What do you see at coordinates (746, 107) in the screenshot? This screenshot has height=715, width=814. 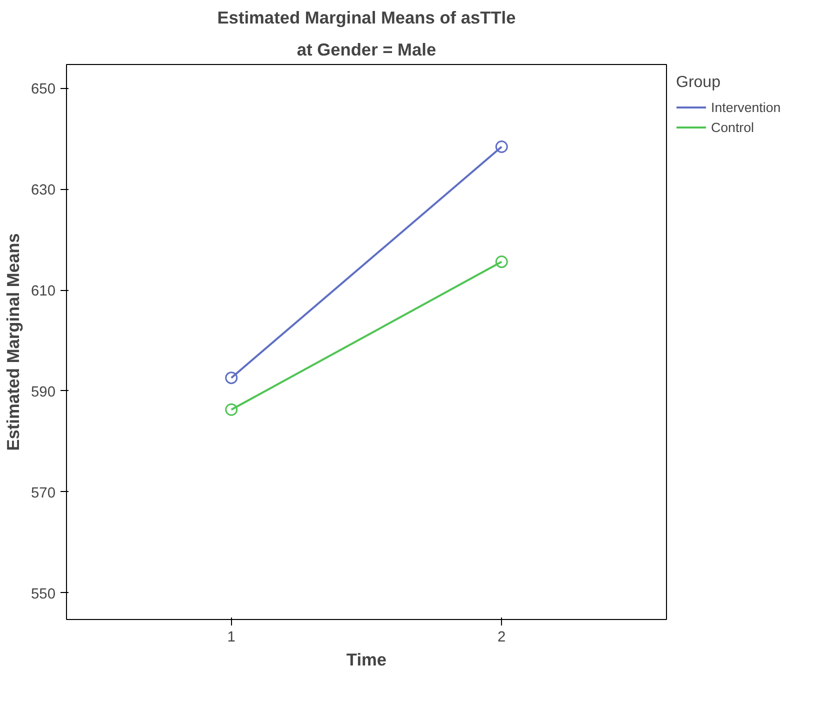 I see `legend-label: Intervention` at bounding box center [746, 107].